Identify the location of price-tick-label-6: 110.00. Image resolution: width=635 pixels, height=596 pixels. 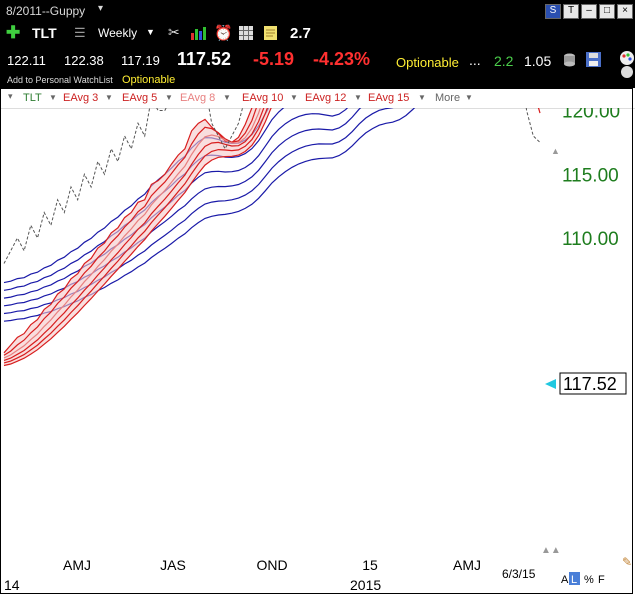
(590, 239).